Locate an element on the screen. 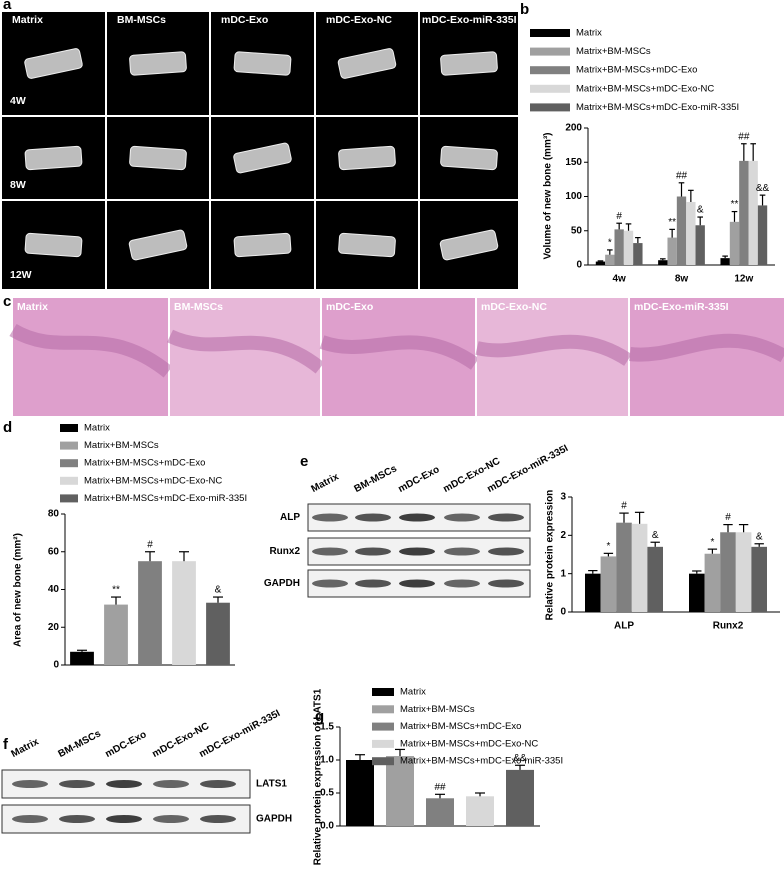 The width and height of the screenshot is (784, 871). significance-mark: ** is located at coordinates (116, 590).